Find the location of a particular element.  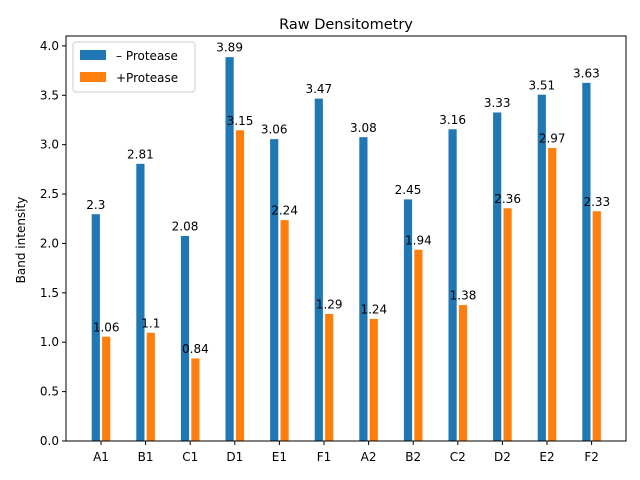

legend-label-protease-minus: – Protease is located at coordinates (147, 56).